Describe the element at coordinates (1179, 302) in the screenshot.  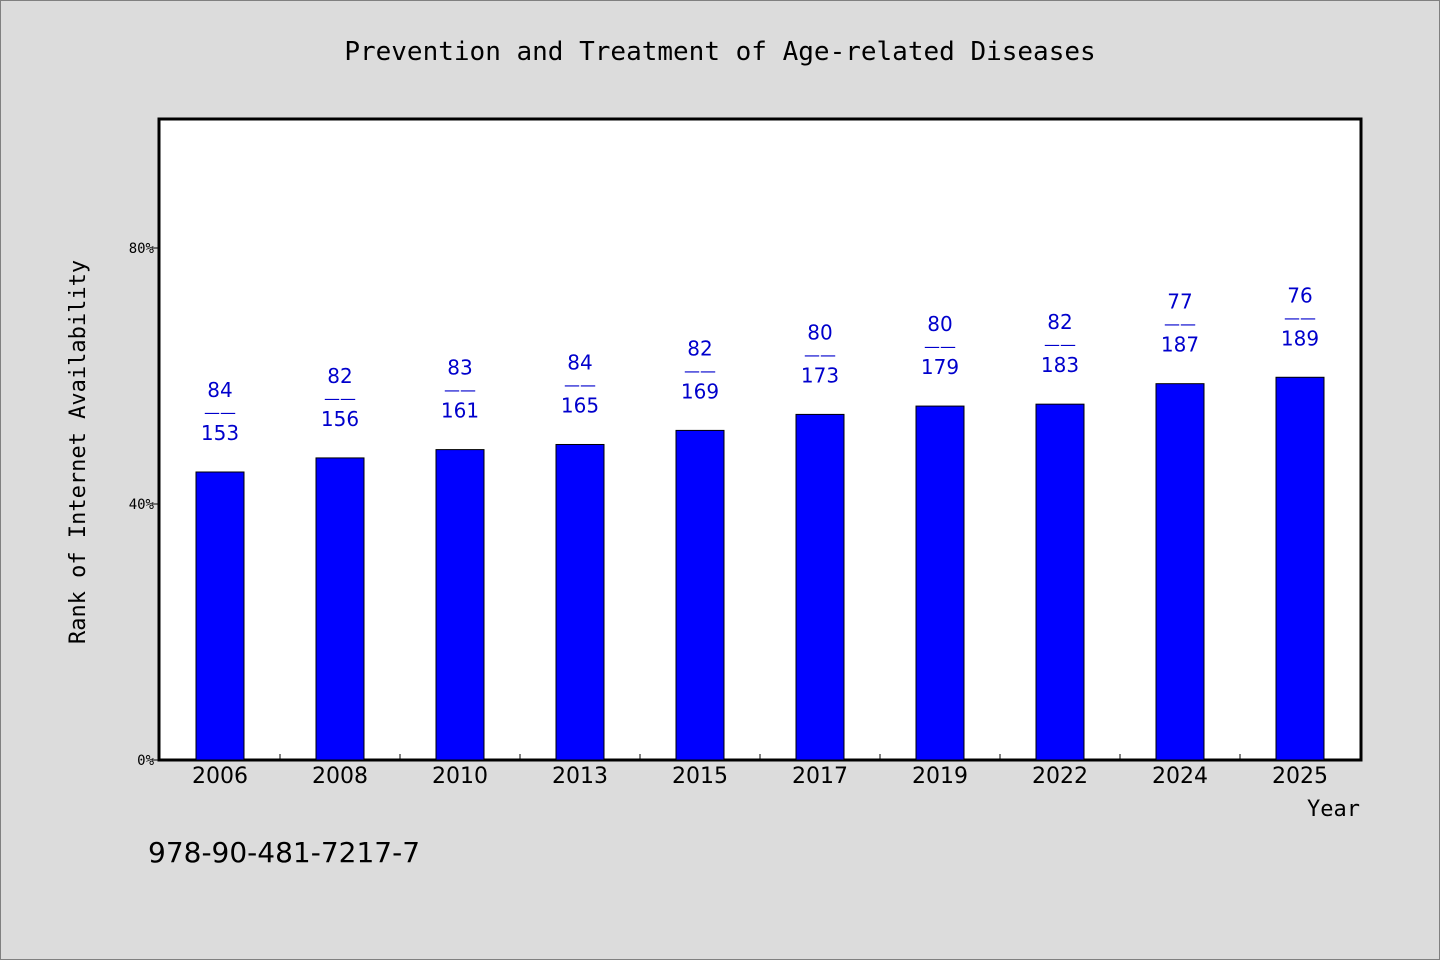
I see `bar-label-numerator: 77` at that location.